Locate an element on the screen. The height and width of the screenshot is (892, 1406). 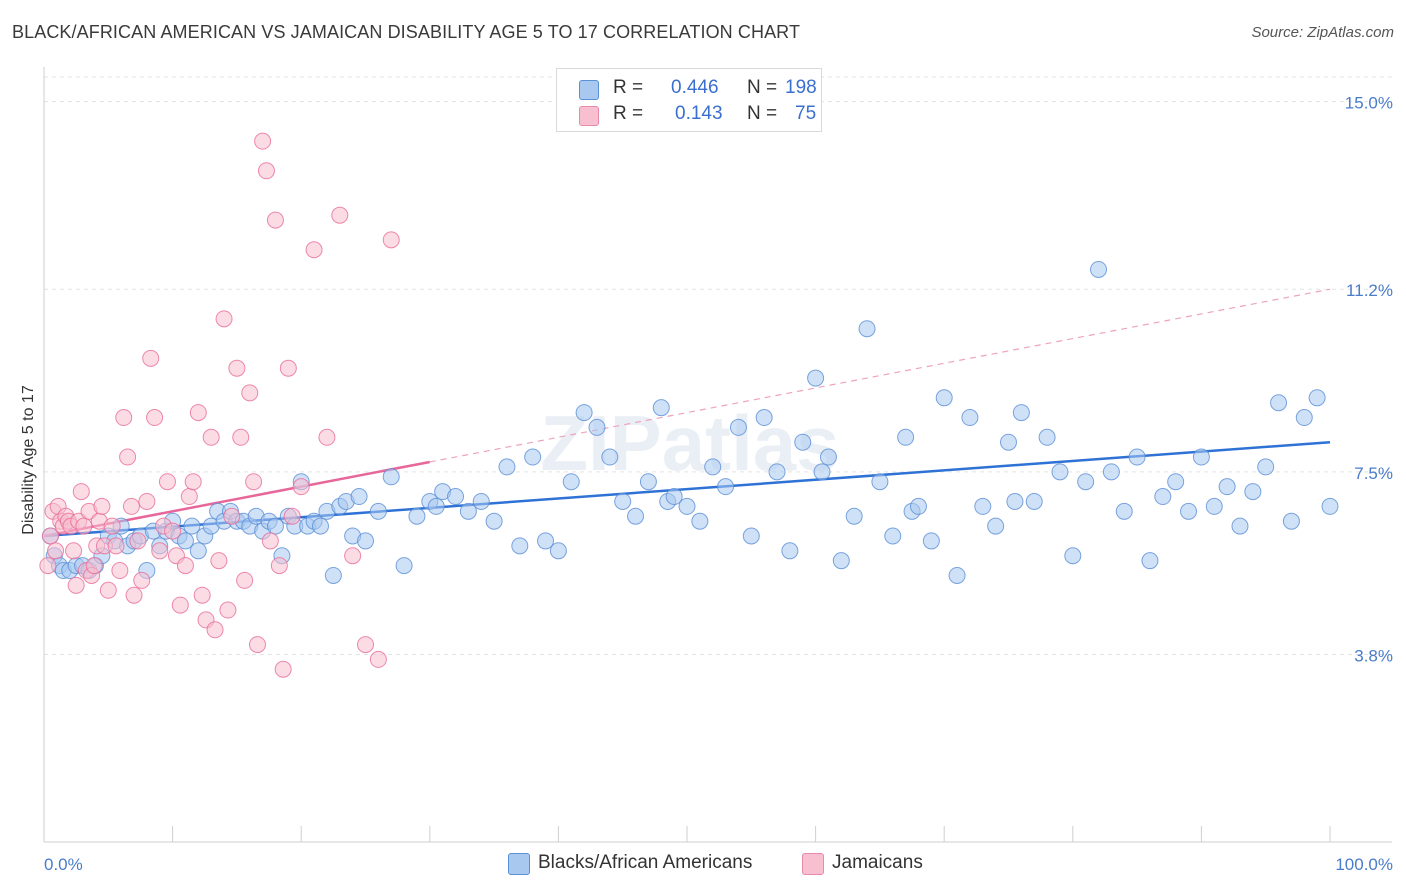
x-tick-label: 0.0% is located at coordinates (63, 864).